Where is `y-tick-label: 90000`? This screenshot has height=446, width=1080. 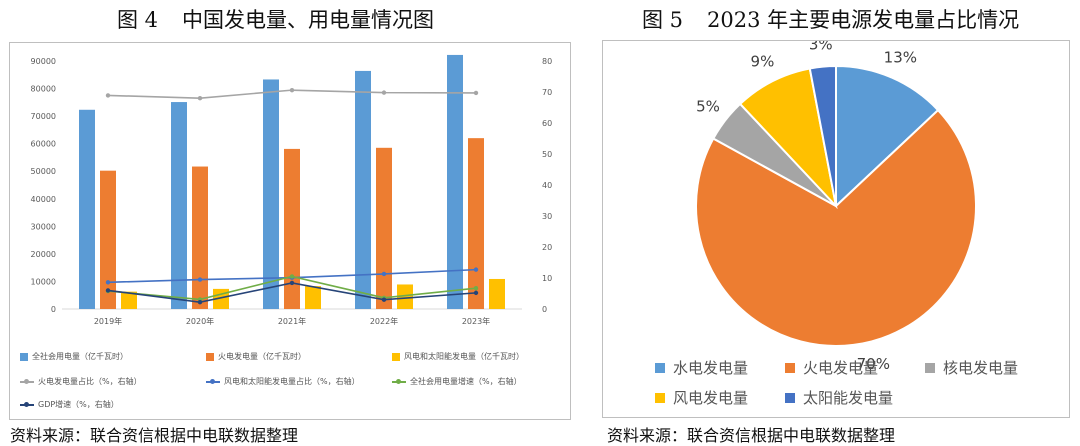
y-tick-label: 90000 is located at coordinates (43, 61).